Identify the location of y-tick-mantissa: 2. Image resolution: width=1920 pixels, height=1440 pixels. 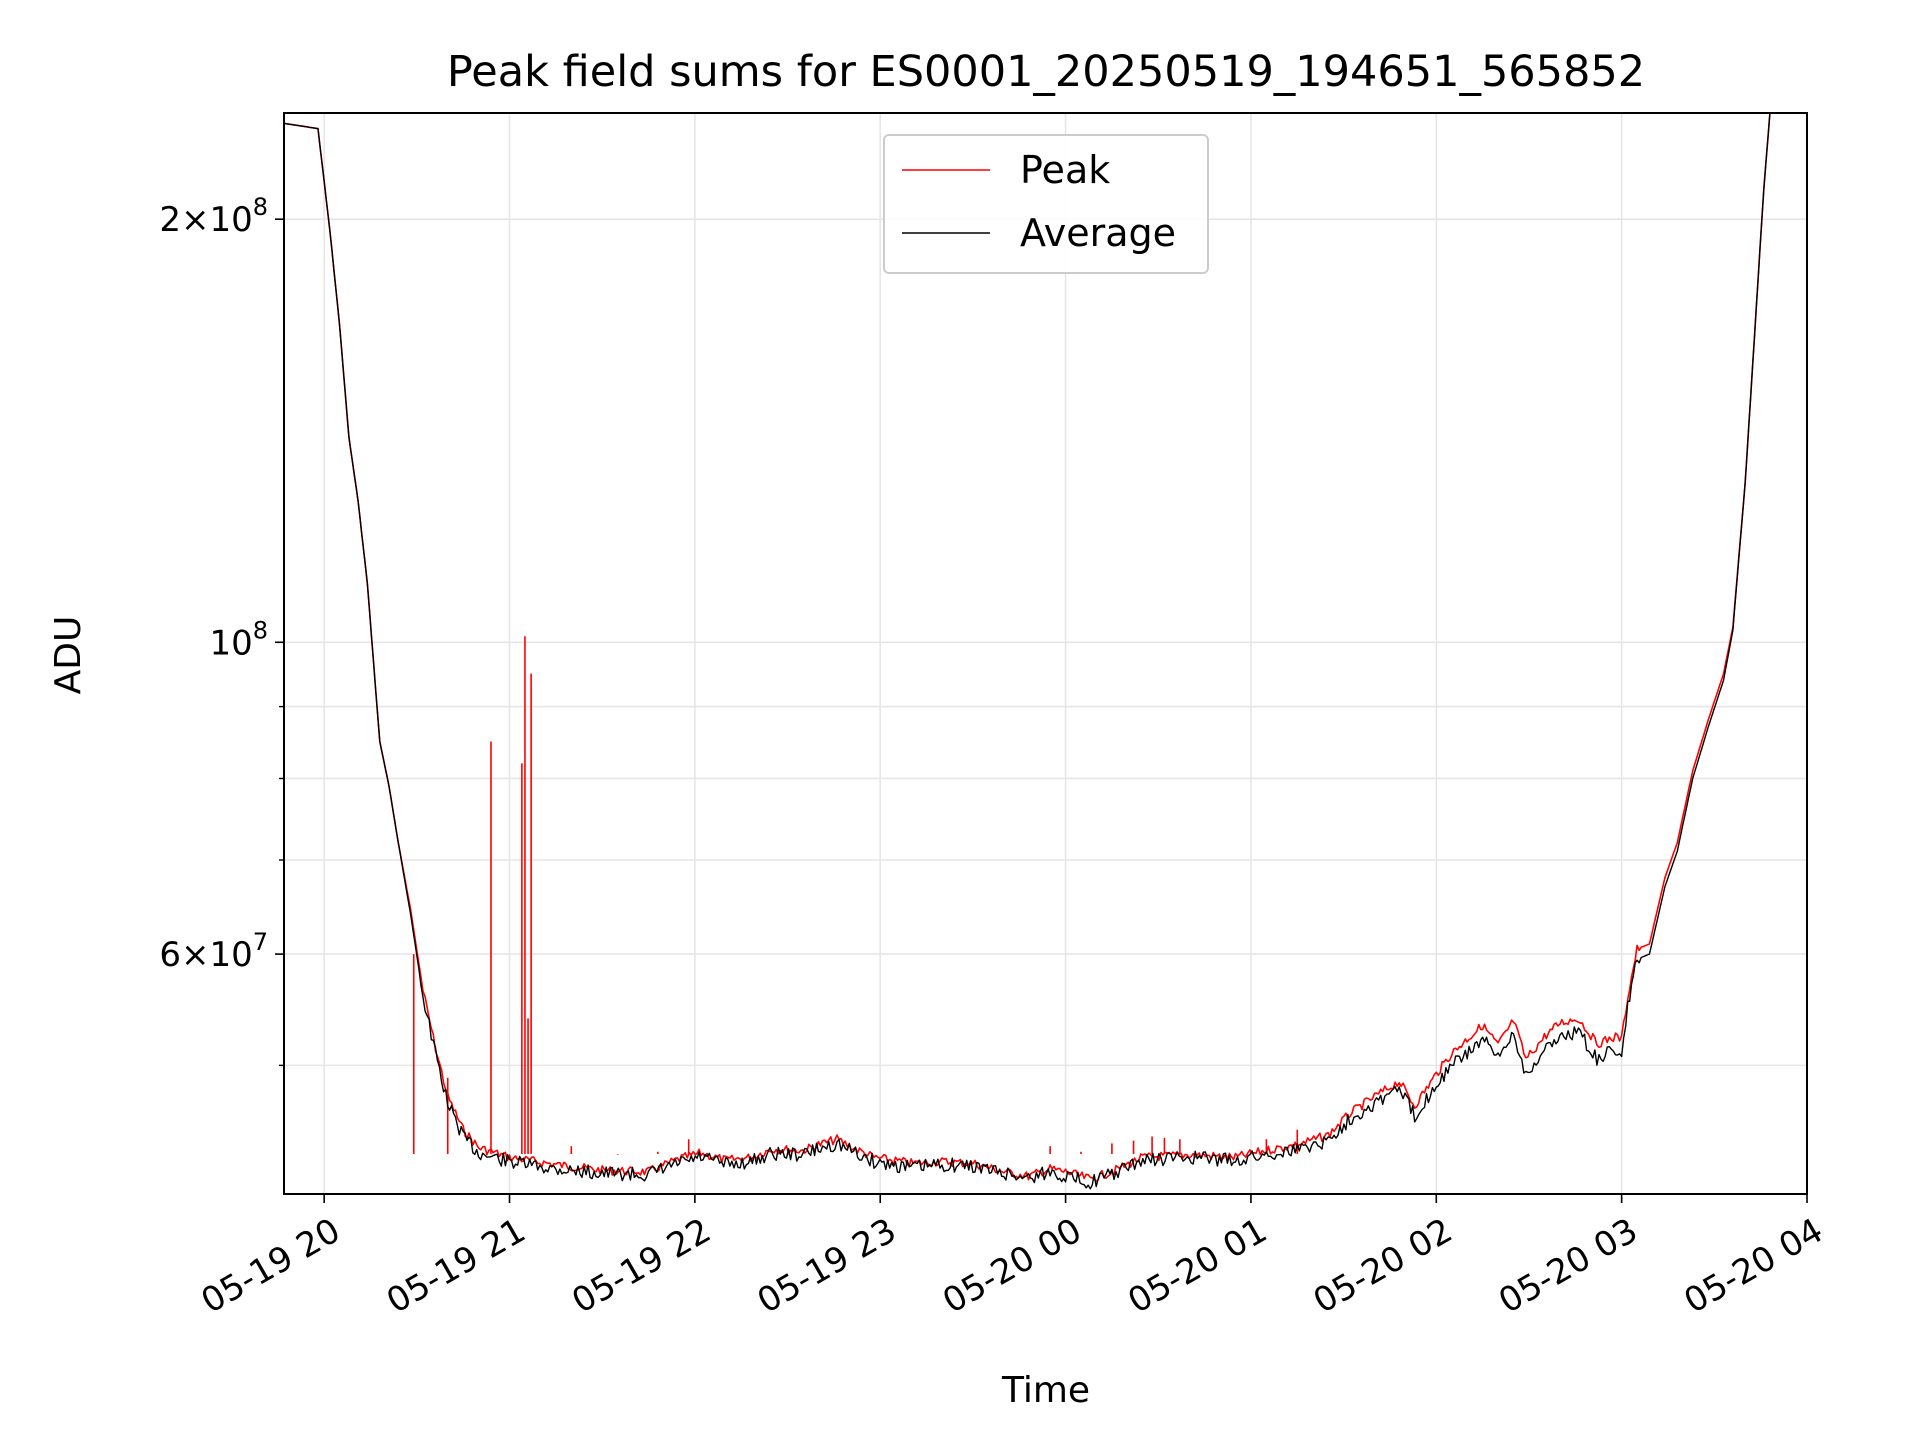
(170, 220).